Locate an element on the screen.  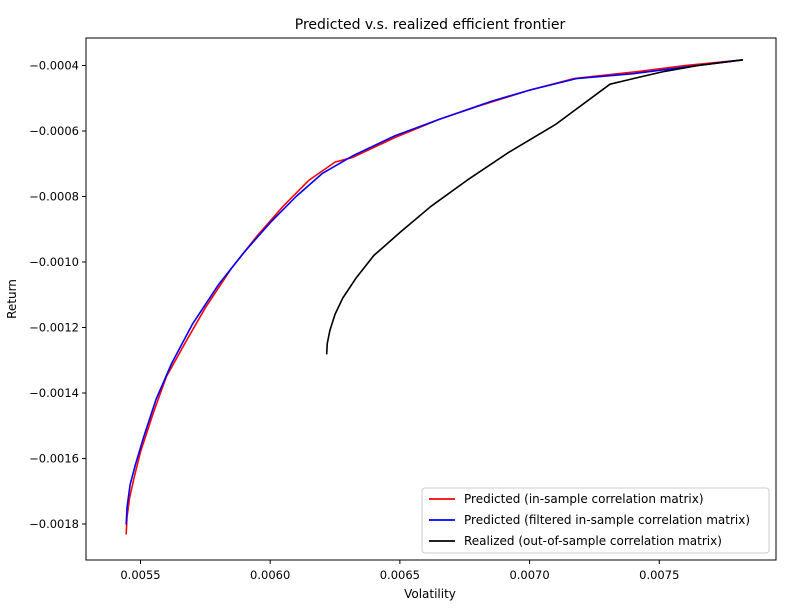
x-axis: 0.0055 0.0060 0.0065 0.0070 0.0075 is located at coordinates (399, 571).